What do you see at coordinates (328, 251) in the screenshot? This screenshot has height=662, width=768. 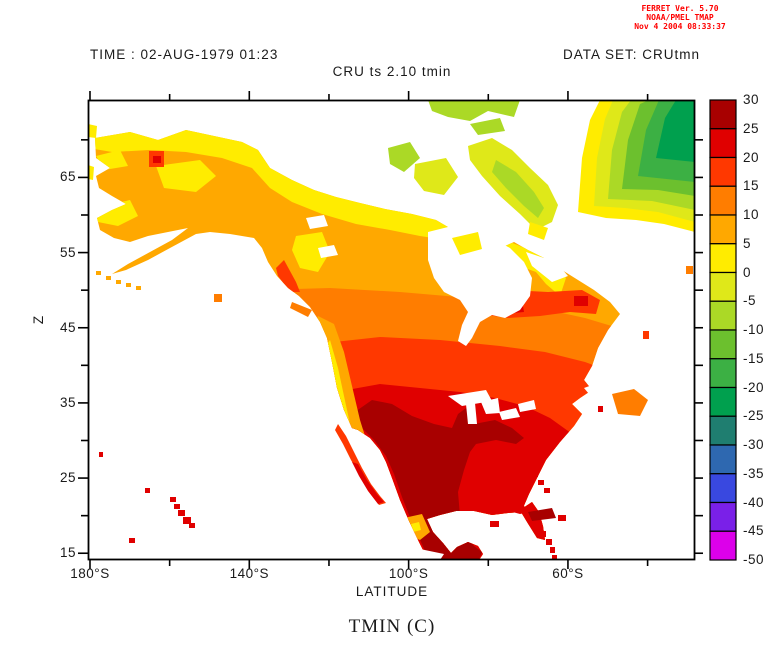 I see `great-bear-lake` at bounding box center [328, 251].